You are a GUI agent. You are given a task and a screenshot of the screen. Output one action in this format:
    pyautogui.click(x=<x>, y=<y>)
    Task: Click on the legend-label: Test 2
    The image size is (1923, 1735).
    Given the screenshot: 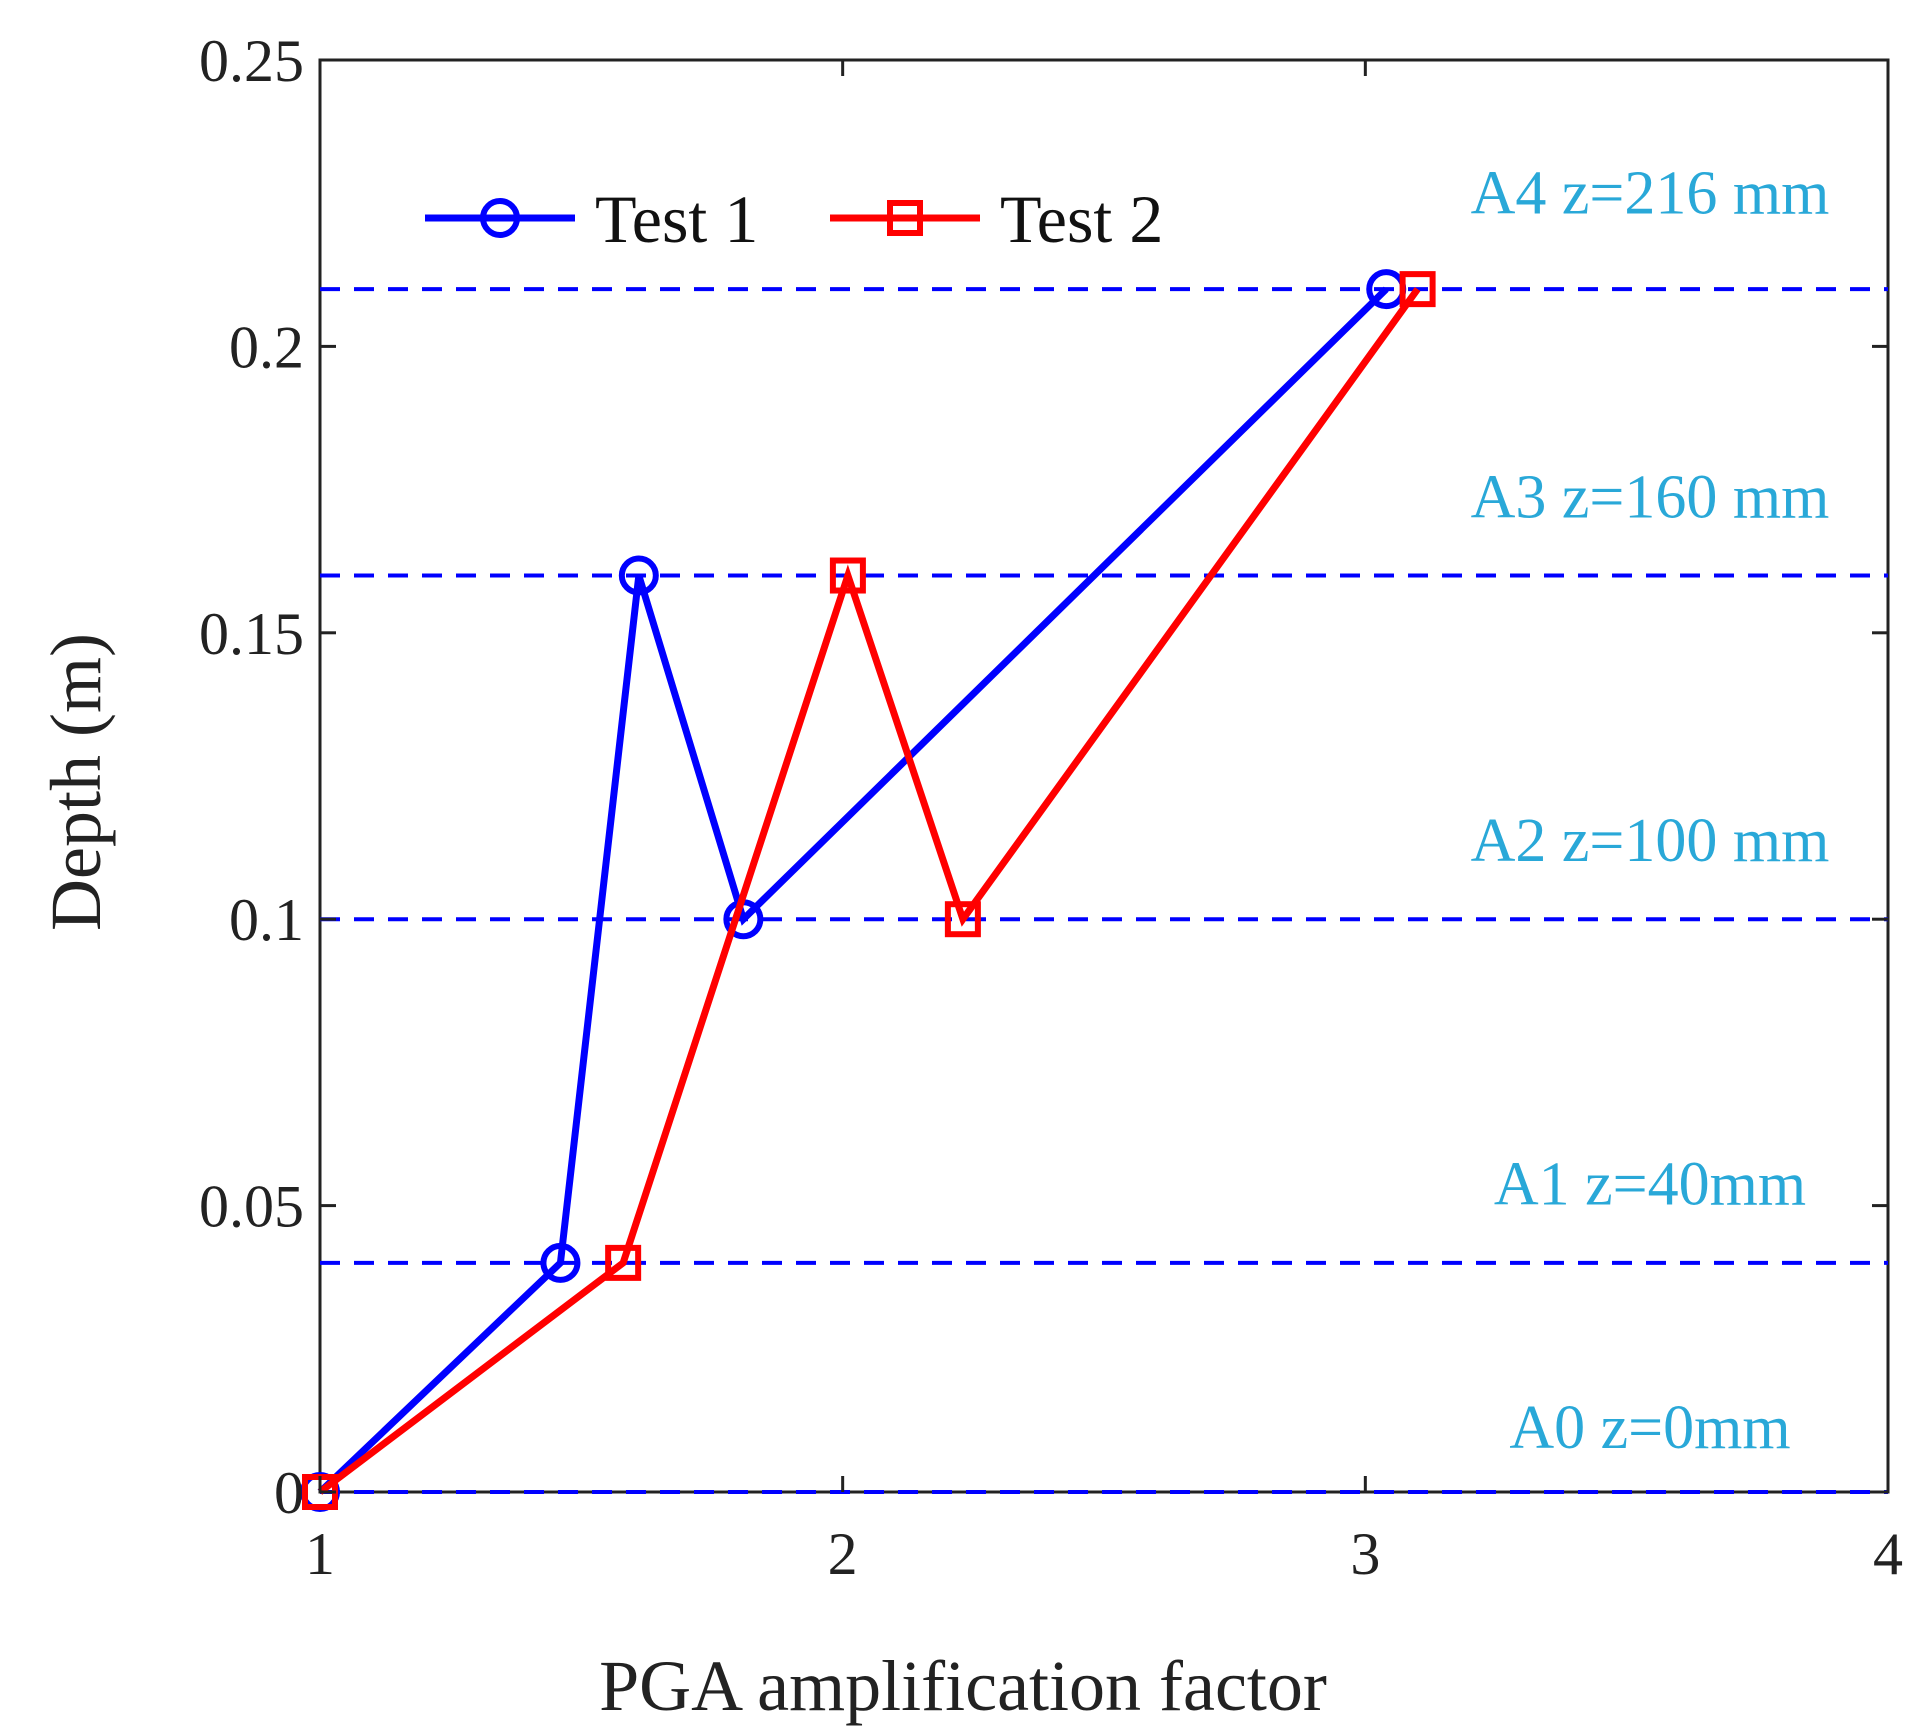 What is the action you would take?
    pyautogui.click(x=1081, y=219)
    